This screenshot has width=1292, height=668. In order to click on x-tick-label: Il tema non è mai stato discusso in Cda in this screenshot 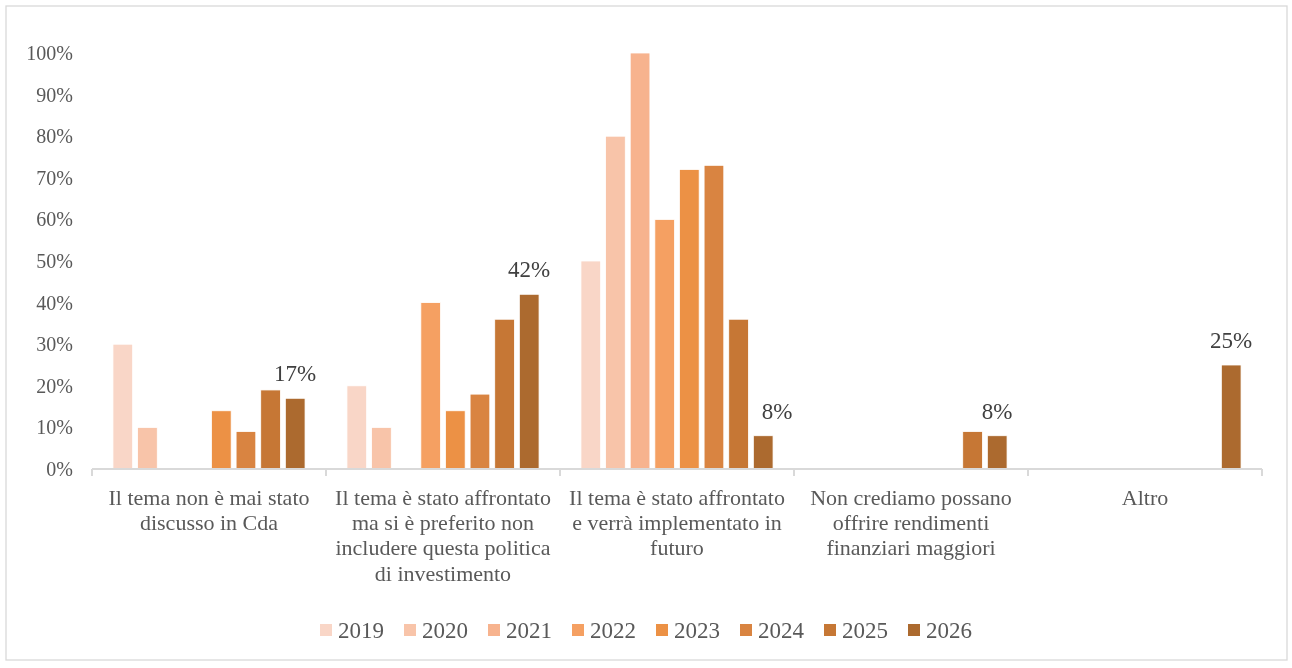, I will do `click(209, 509)`.